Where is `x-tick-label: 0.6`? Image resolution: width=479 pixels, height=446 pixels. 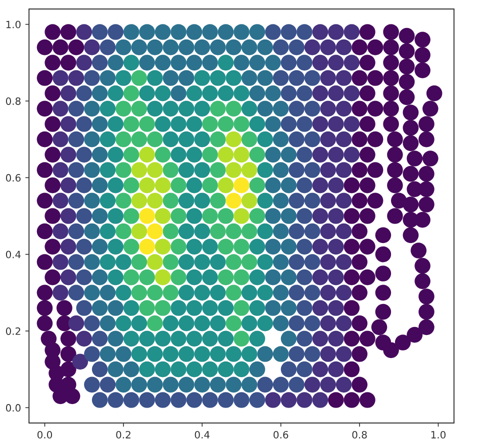
x-tick-label: 0.6 is located at coordinates (281, 434).